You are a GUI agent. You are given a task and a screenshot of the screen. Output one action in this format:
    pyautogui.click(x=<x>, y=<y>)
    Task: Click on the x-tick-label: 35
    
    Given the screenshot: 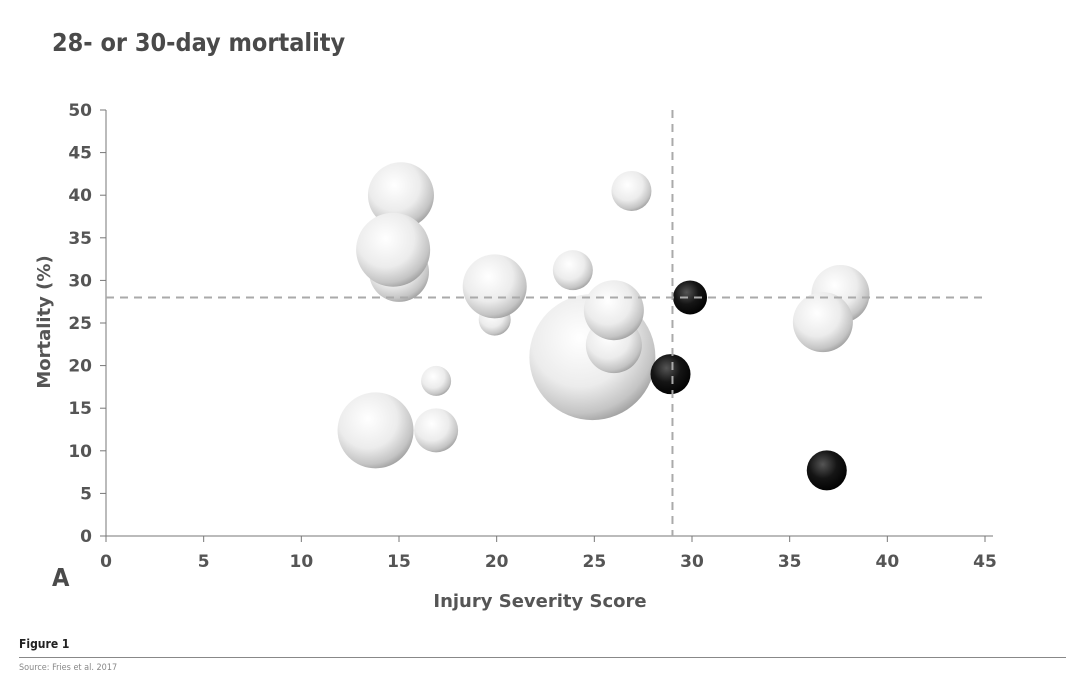 What is the action you would take?
    pyautogui.click(x=790, y=562)
    